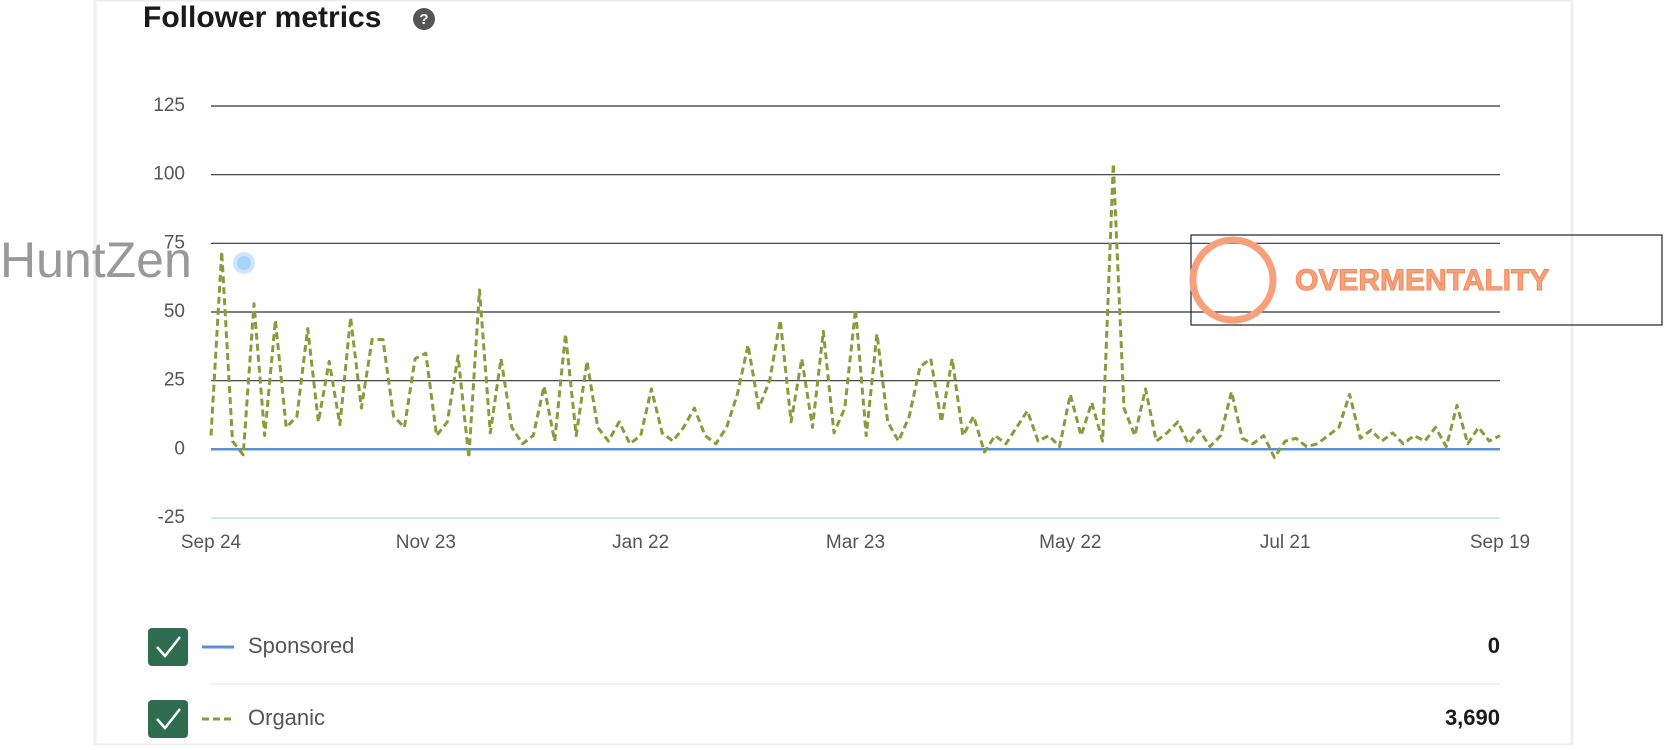  What do you see at coordinates (244, 263) in the screenshot?
I see `watermark-dot` at bounding box center [244, 263].